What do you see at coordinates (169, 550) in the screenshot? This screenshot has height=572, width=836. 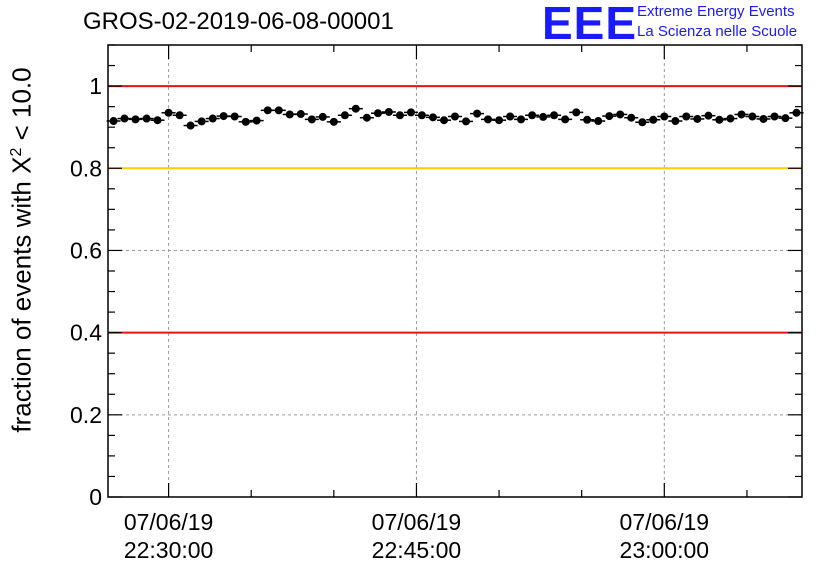 I see `x-tick-label-time: 22:30:00` at bounding box center [169, 550].